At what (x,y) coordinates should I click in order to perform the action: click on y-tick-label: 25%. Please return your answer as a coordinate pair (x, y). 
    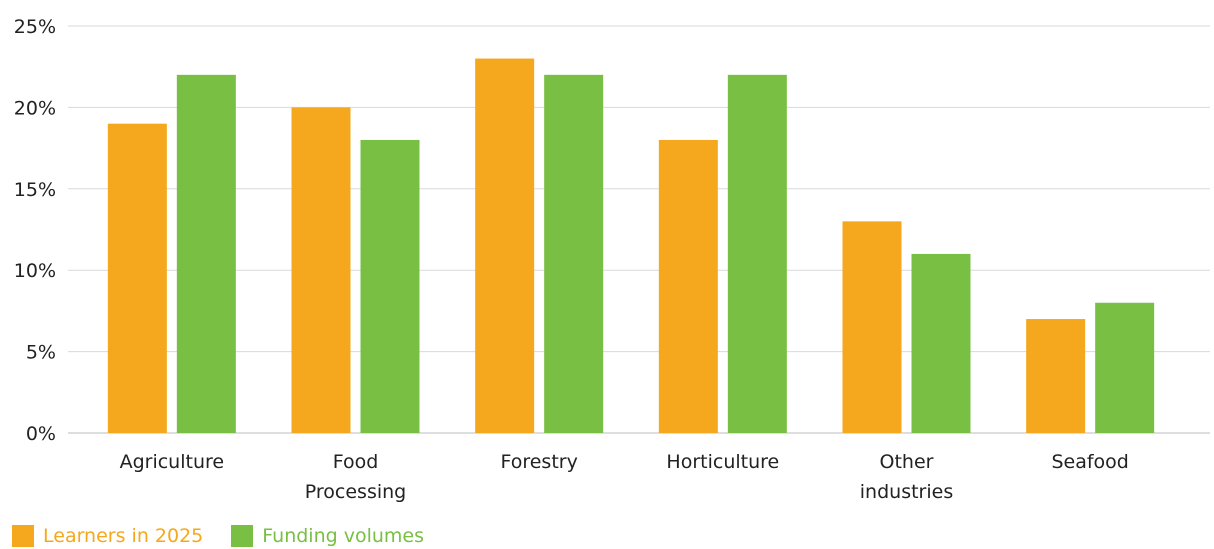
    Looking at the image, I should click on (35, 27).